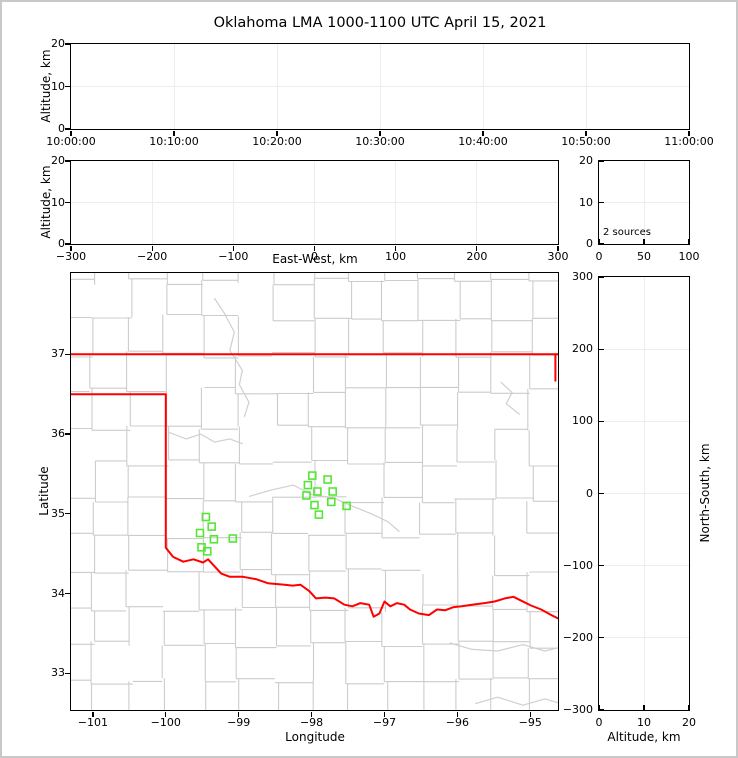 The height and width of the screenshot is (758, 738). Describe the element at coordinates (689, 141) in the screenshot. I see `x-tick-label: 11:00:00` at that location.